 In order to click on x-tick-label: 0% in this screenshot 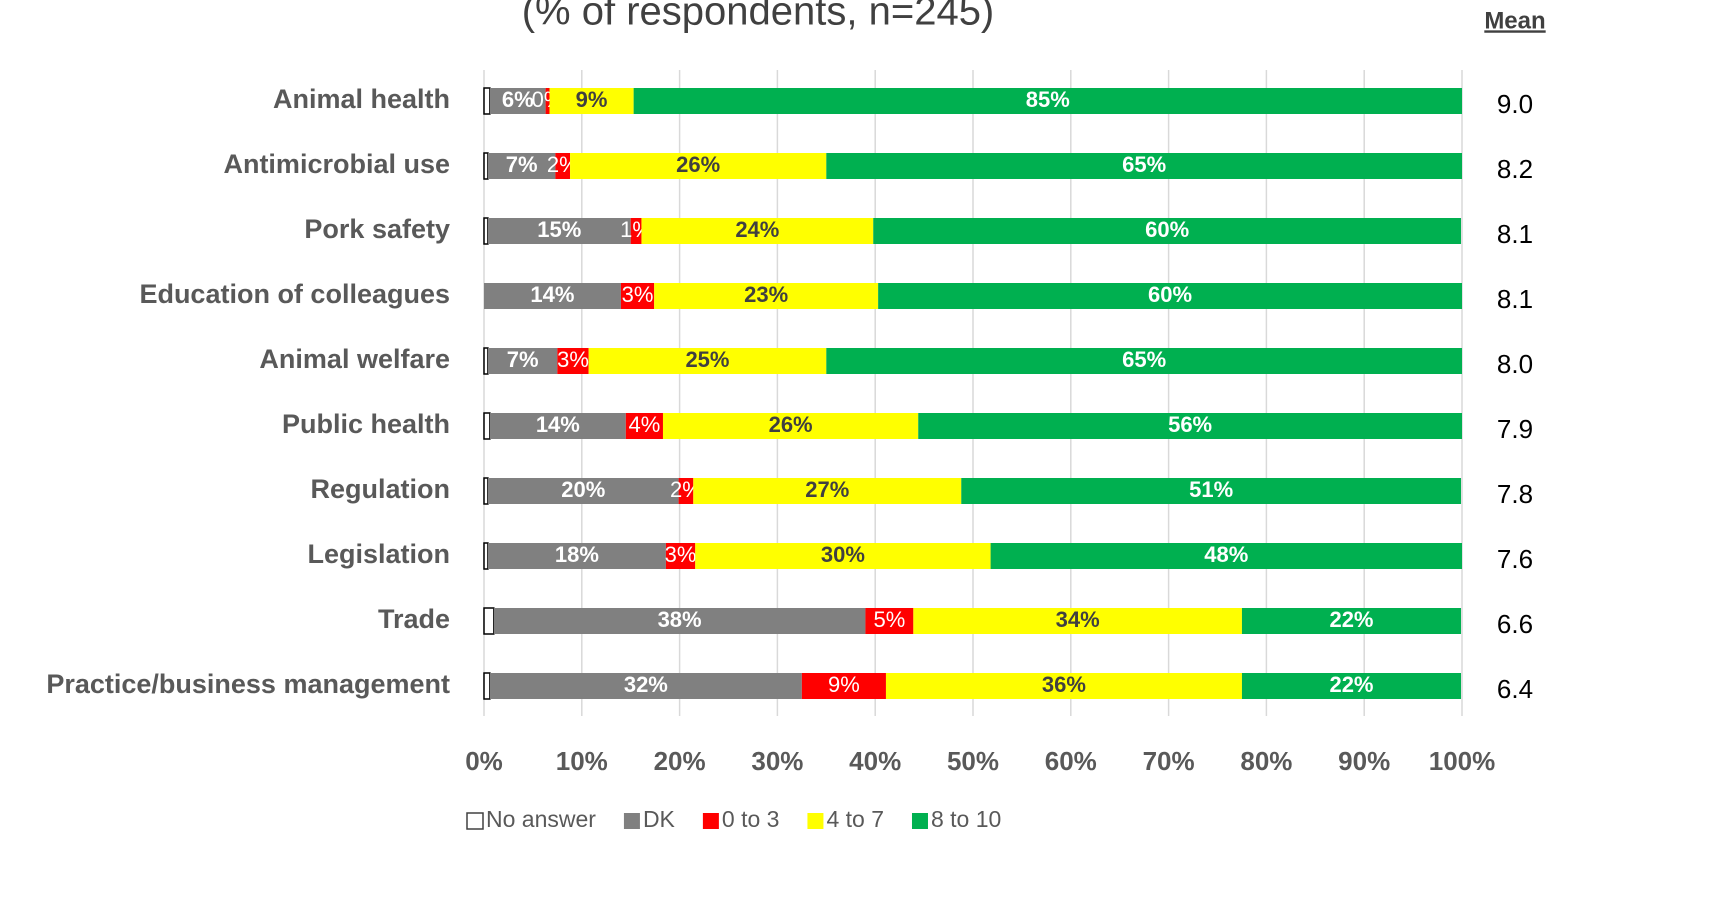, I will do `click(484, 761)`.